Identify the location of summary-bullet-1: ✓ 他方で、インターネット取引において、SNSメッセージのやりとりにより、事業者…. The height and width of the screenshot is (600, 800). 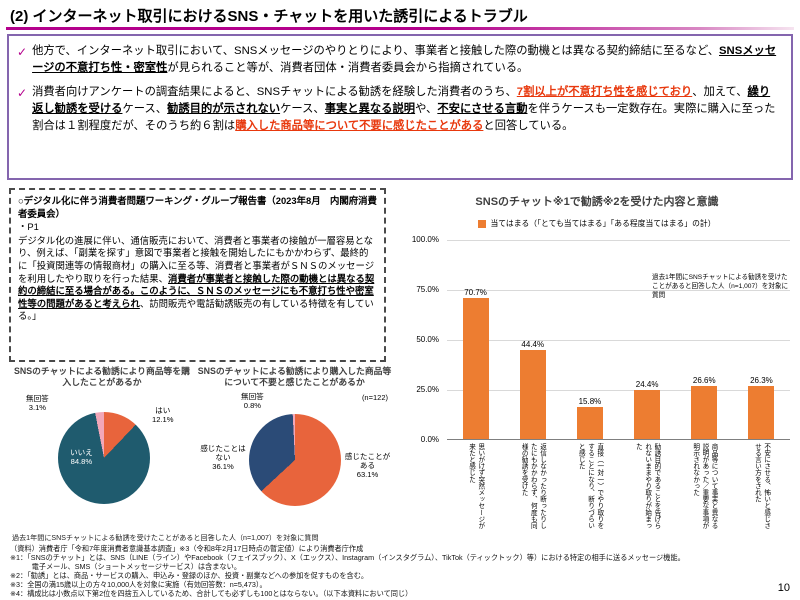
(399, 60).